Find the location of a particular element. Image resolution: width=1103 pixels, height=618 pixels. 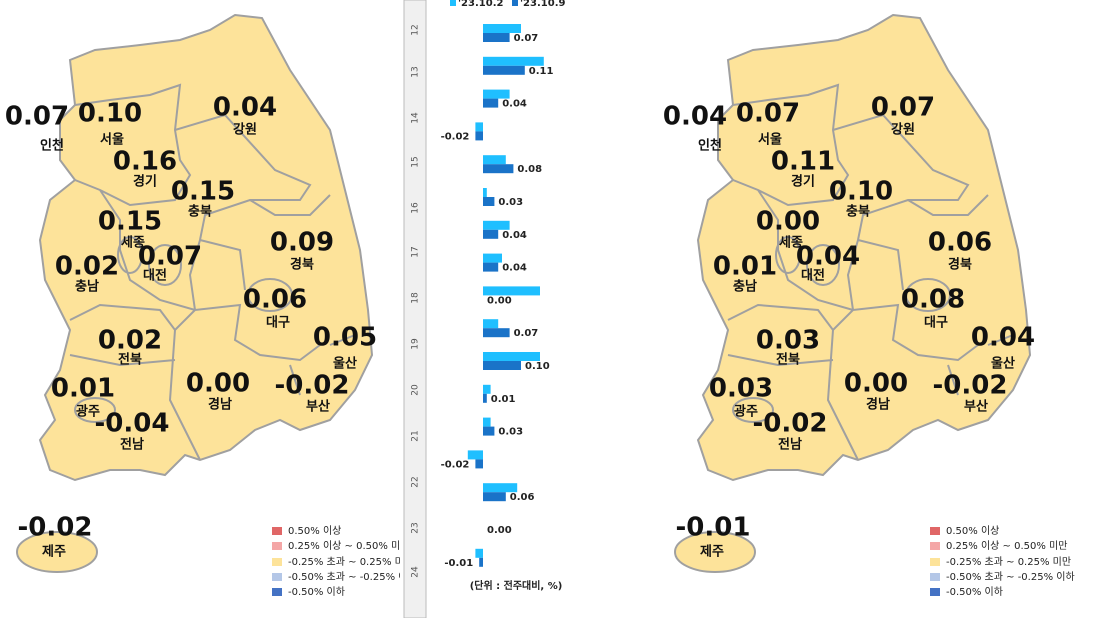

region-name: 경기 is located at coordinates (803, 182).